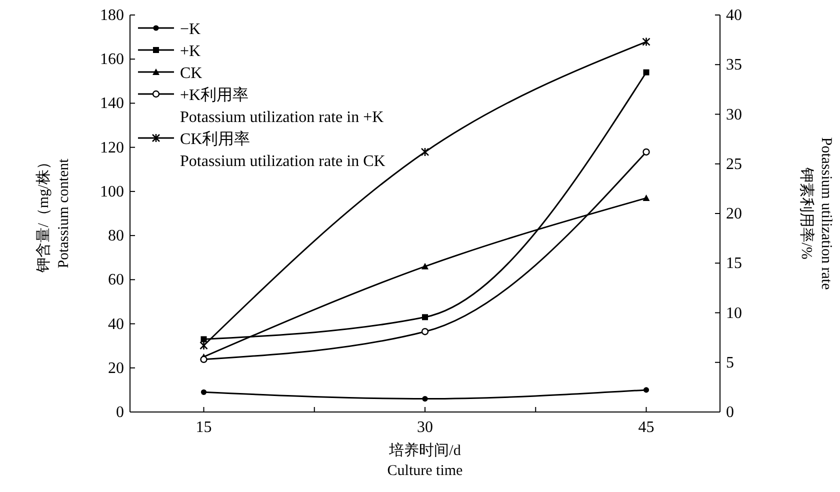 The width and height of the screenshot is (840, 492). What do you see at coordinates (116, 280) in the screenshot?
I see `y-tick-label: 60` at bounding box center [116, 280].